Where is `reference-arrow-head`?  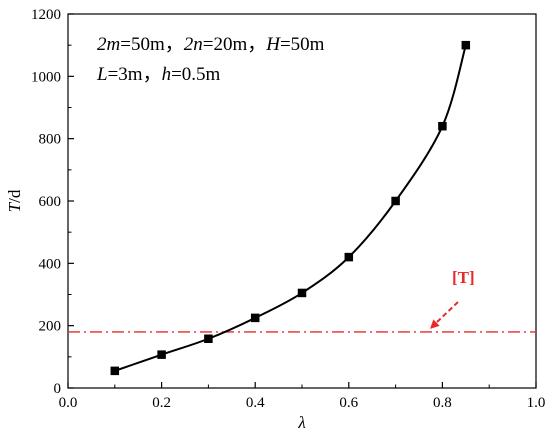 reference-arrow-head is located at coordinates (435, 324).